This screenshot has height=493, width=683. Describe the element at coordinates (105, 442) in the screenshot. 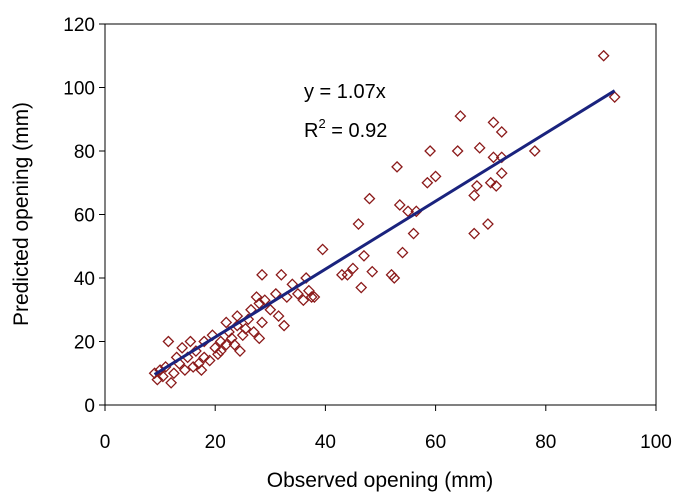

I see `x-tick-label: 0` at that location.